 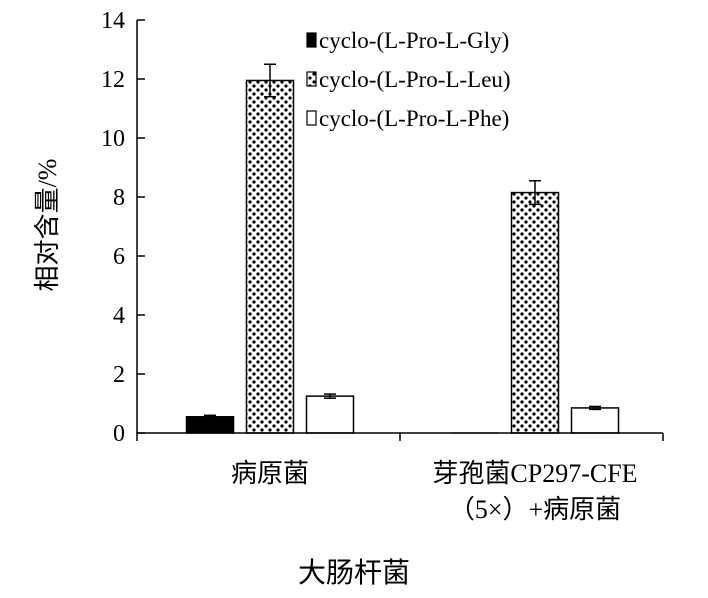 What do you see at coordinates (414, 118) in the screenshot?
I see `legend-label: cyclo-(L-Pro-L-Phe)` at bounding box center [414, 118].